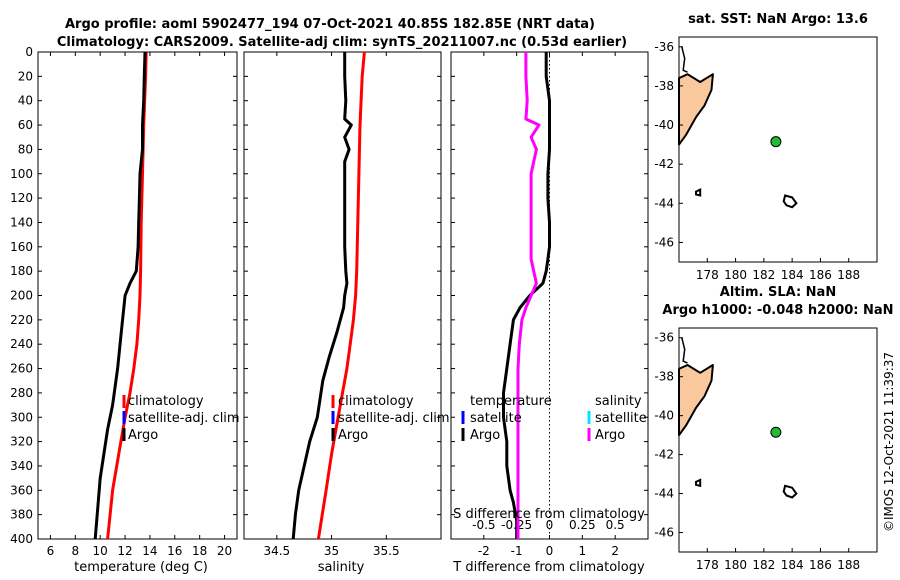  Describe the element at coordinates (276, 551) in the screenshot. I see `x-tick-label: 34.5` at that location.